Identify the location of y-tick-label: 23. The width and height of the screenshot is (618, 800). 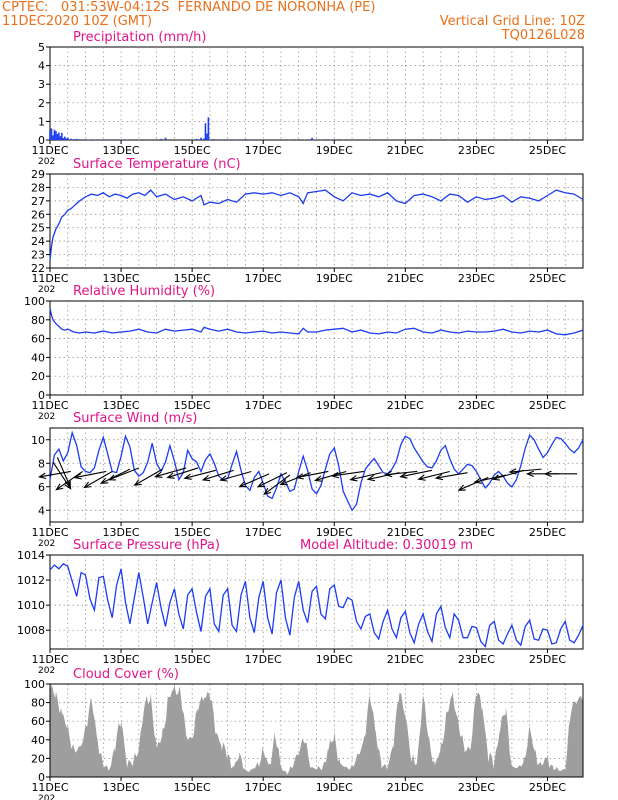
(38, 255).